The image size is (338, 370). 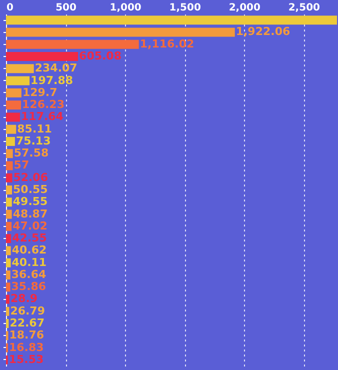 What do you see at coordinates (42, 117) in the screenshot?
I see `data-label: 117.64` at bounding box center [42, 117].